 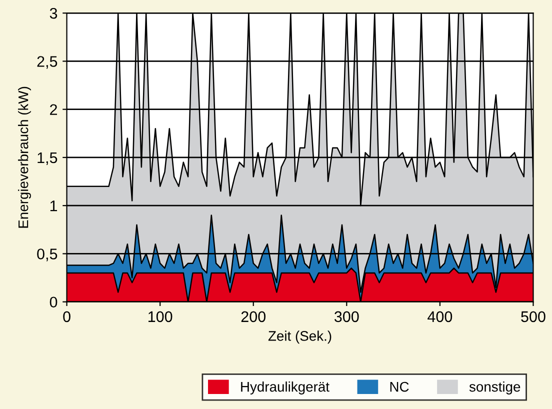 I want to click on legend-label: Hydraulikgerät, so click(x=285, y=388).